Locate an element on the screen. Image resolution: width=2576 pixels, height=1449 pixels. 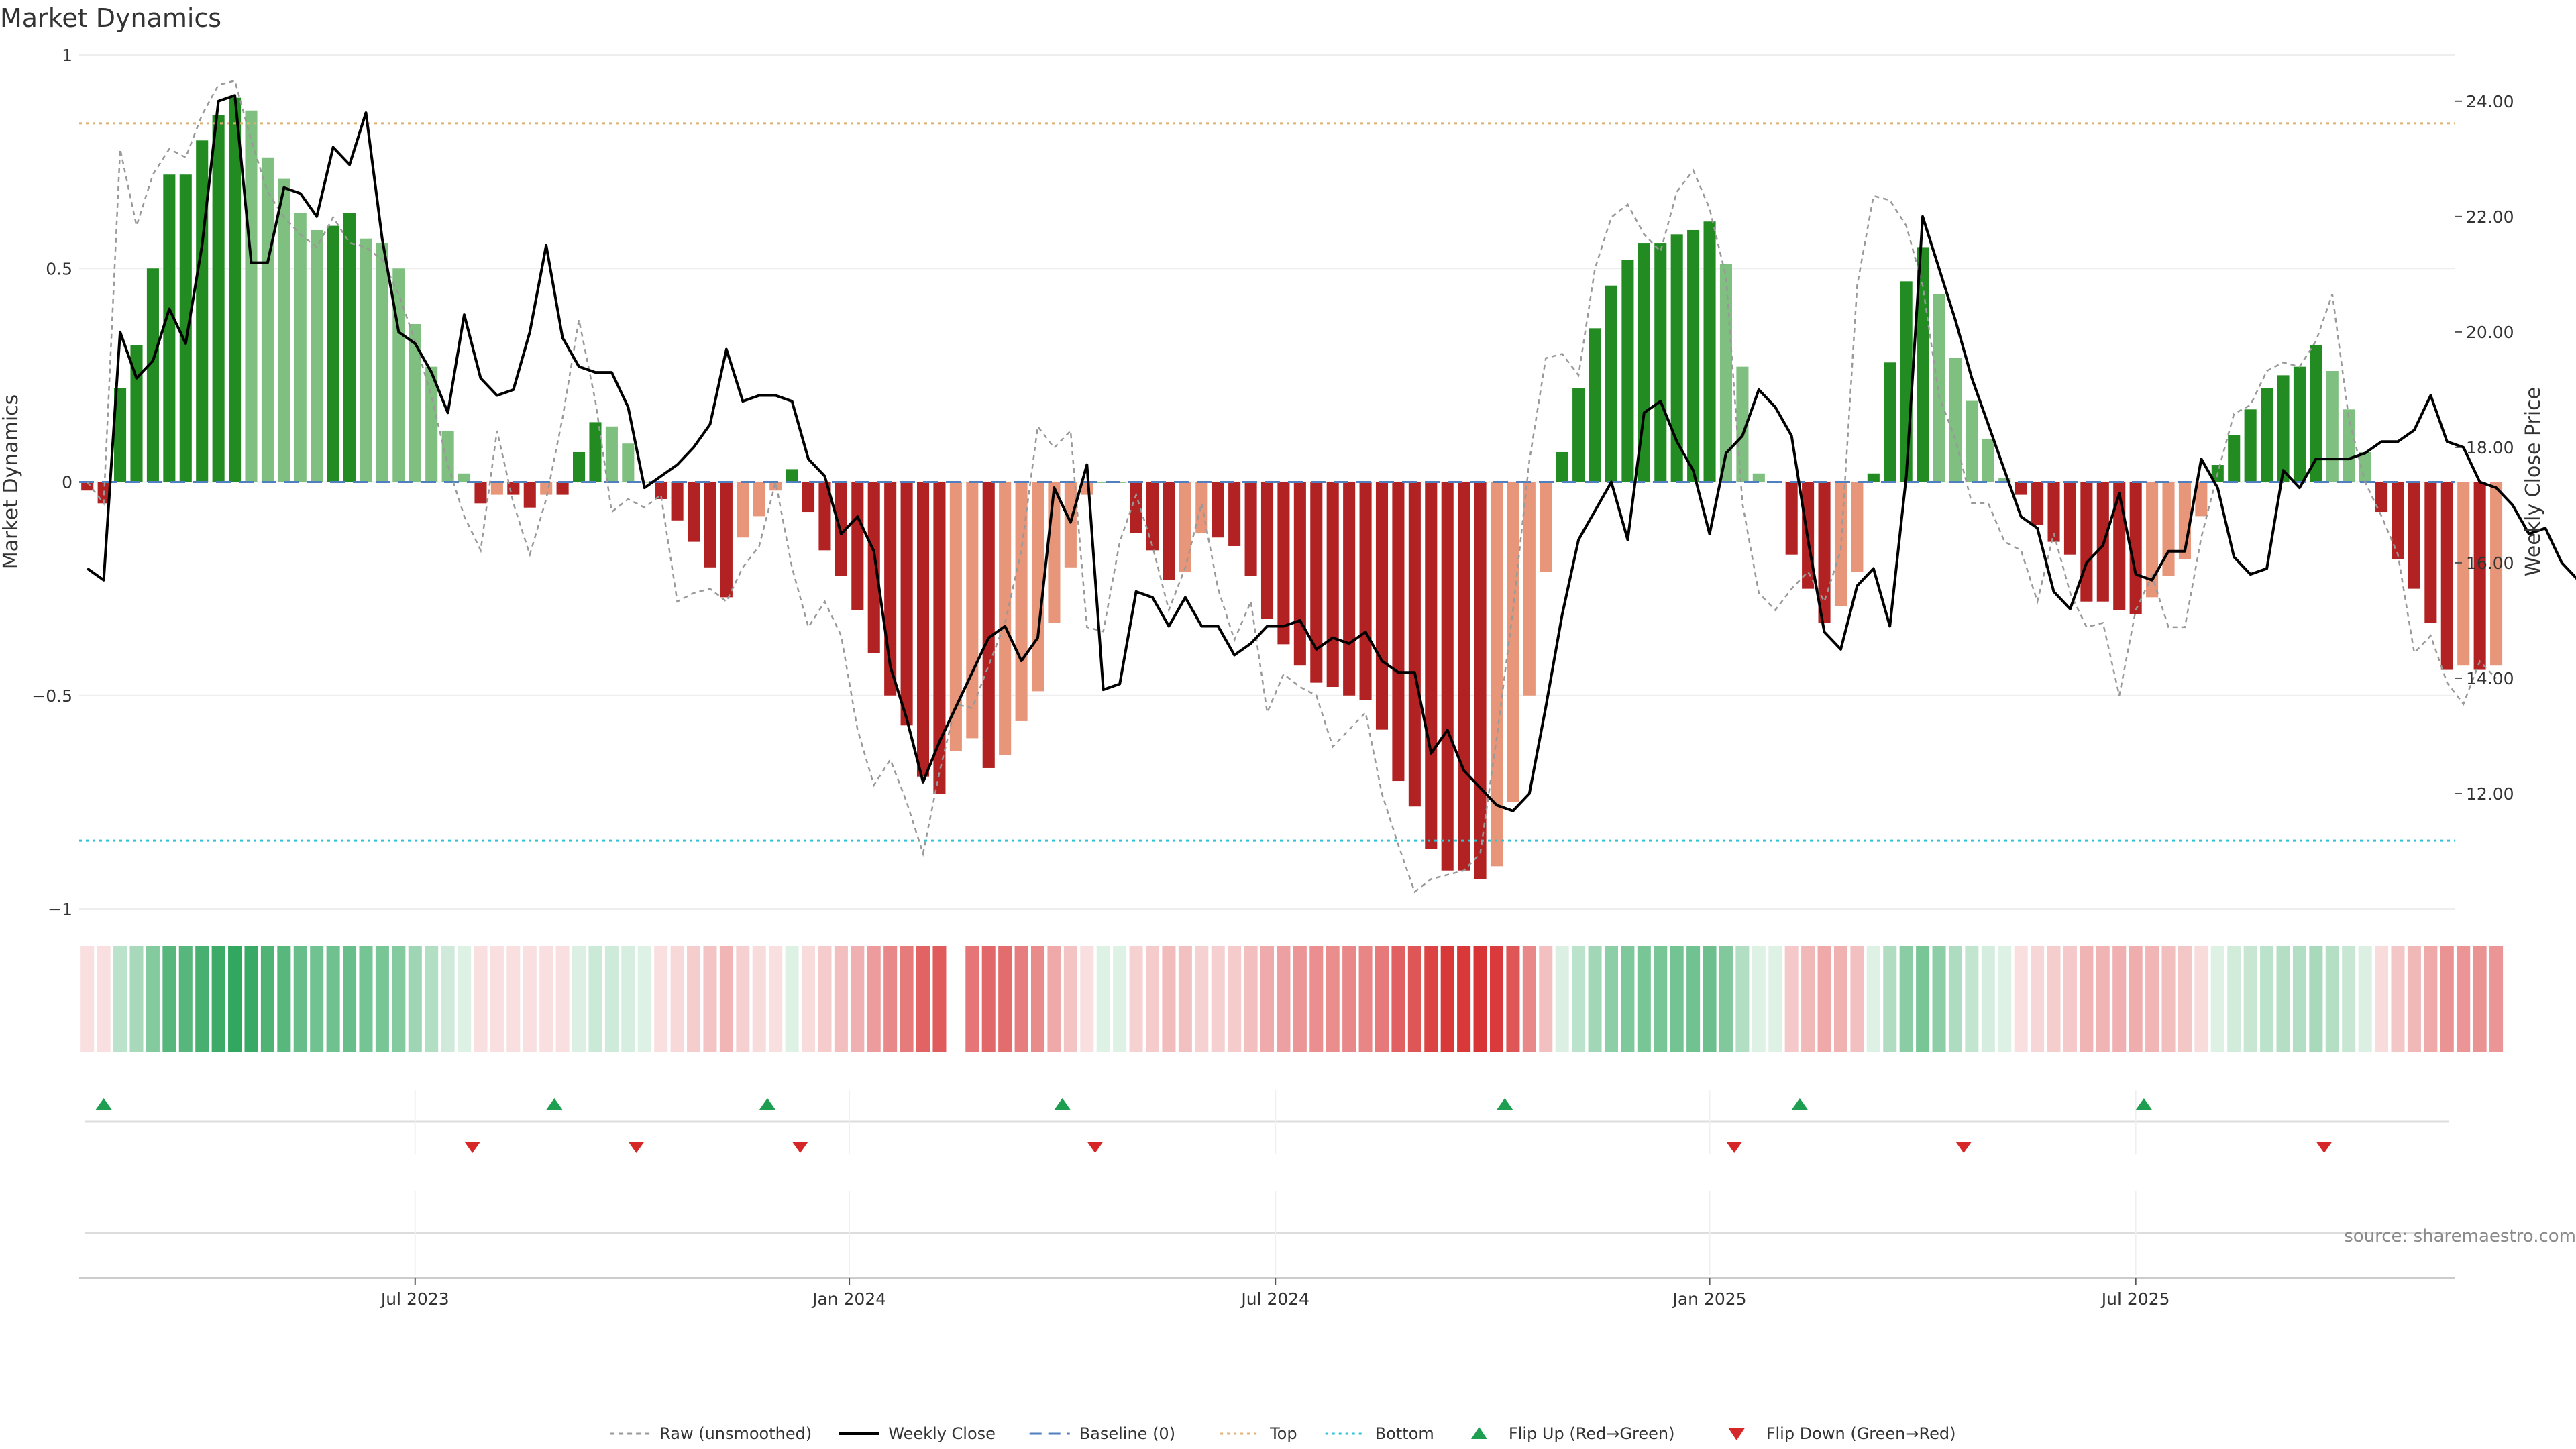
right-tick-label: 16.00 is located at coordinates (2490, 563).